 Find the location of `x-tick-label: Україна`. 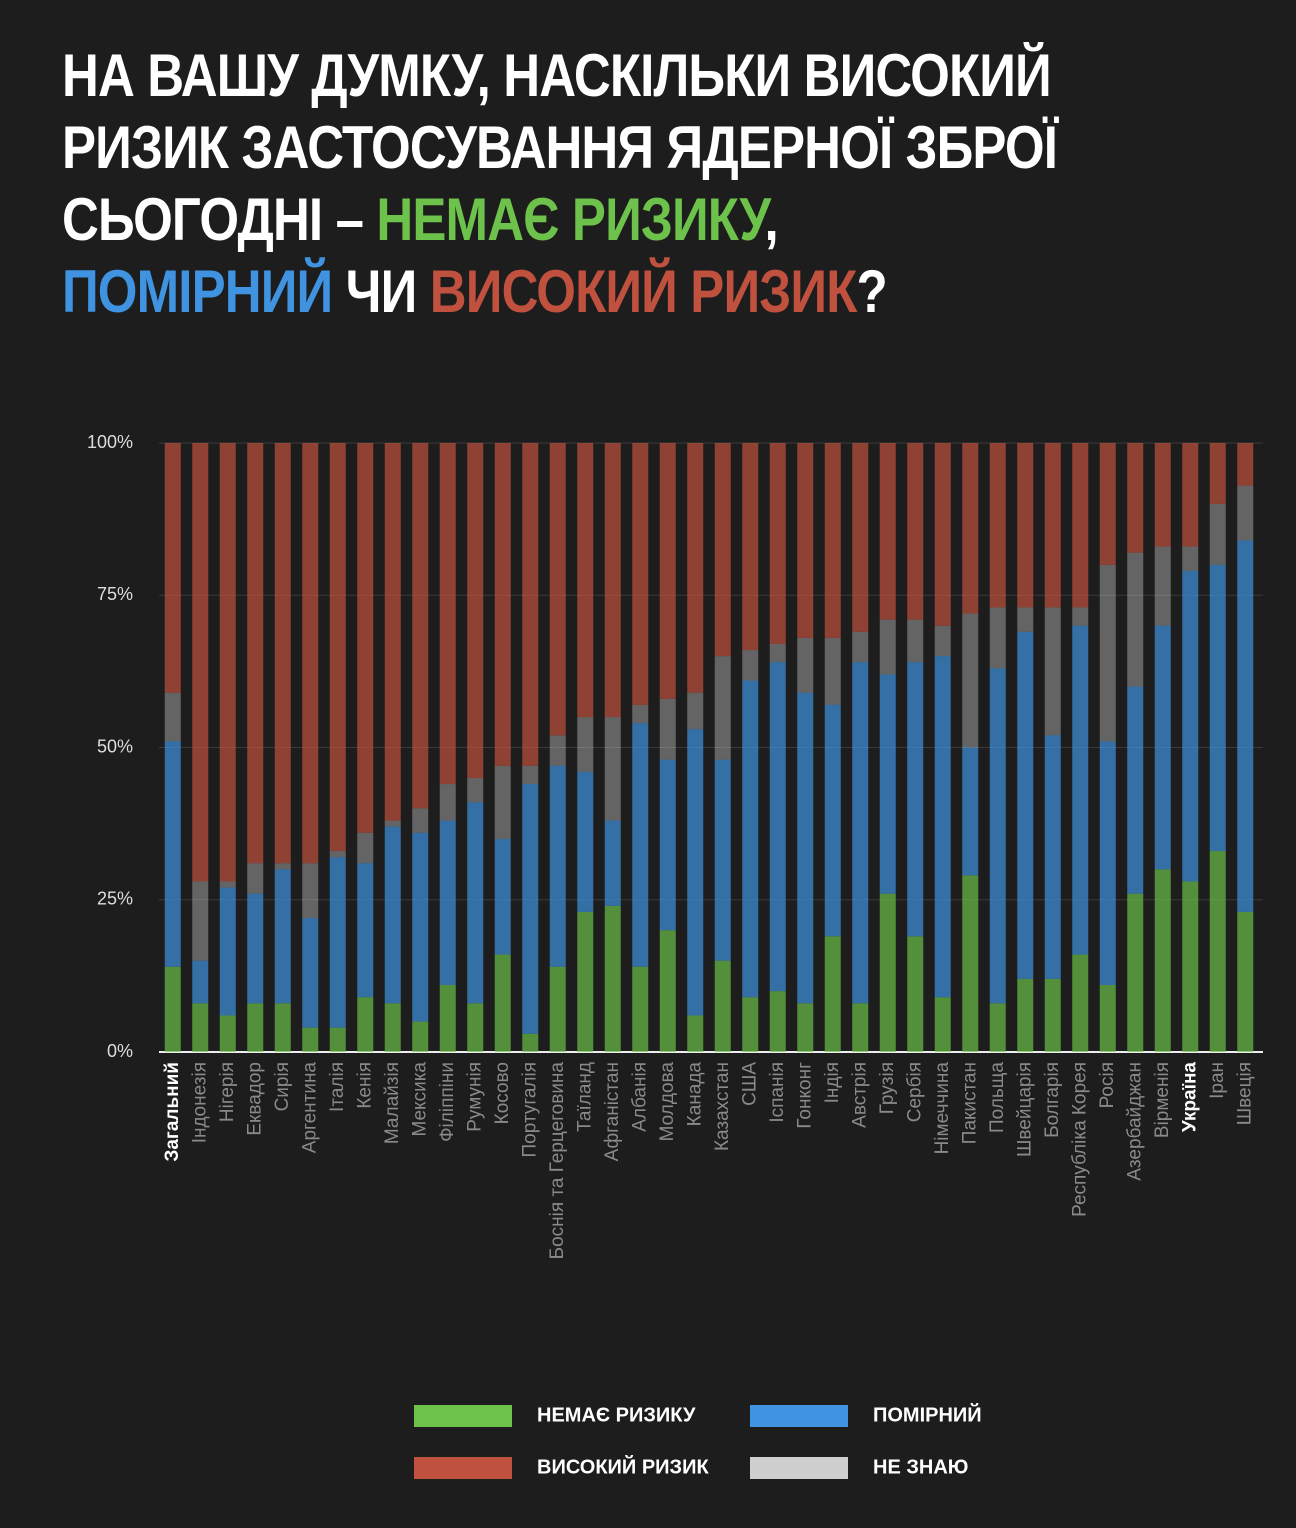

x-tick-label: Україна is located at coordinates (1189, 1097).